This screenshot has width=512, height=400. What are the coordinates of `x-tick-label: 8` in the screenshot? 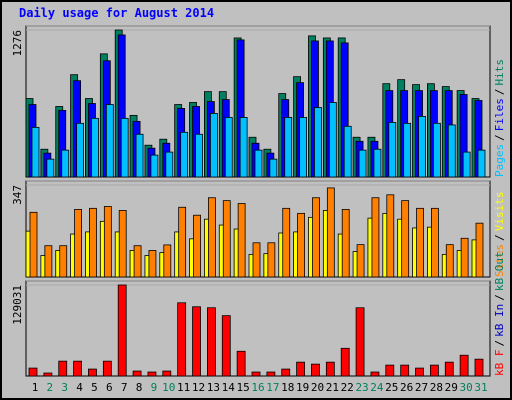 It's located at (139, 387).